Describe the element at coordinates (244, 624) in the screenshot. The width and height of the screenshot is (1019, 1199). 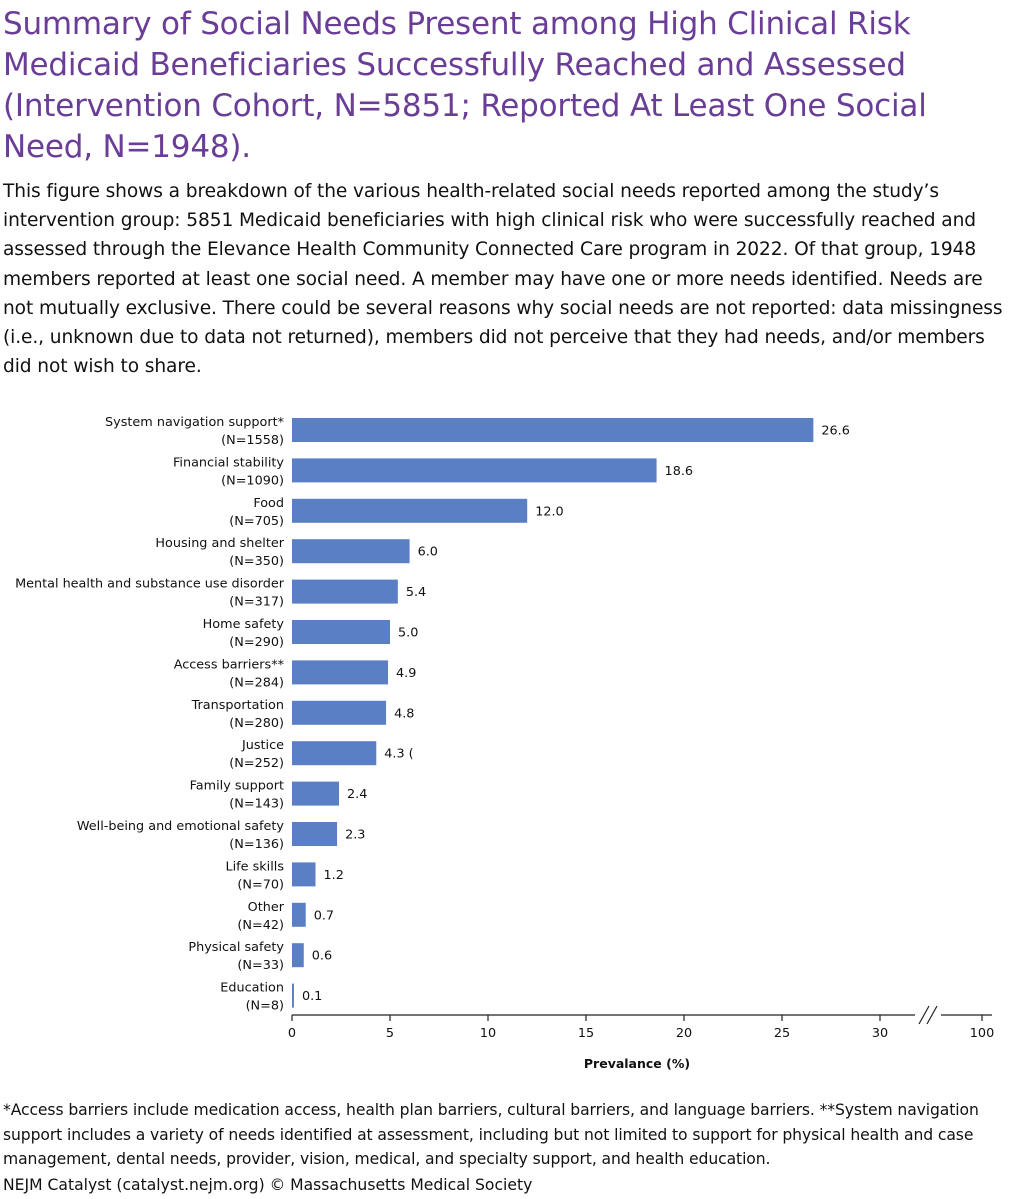
I see `category-label: Home safety` at that location.